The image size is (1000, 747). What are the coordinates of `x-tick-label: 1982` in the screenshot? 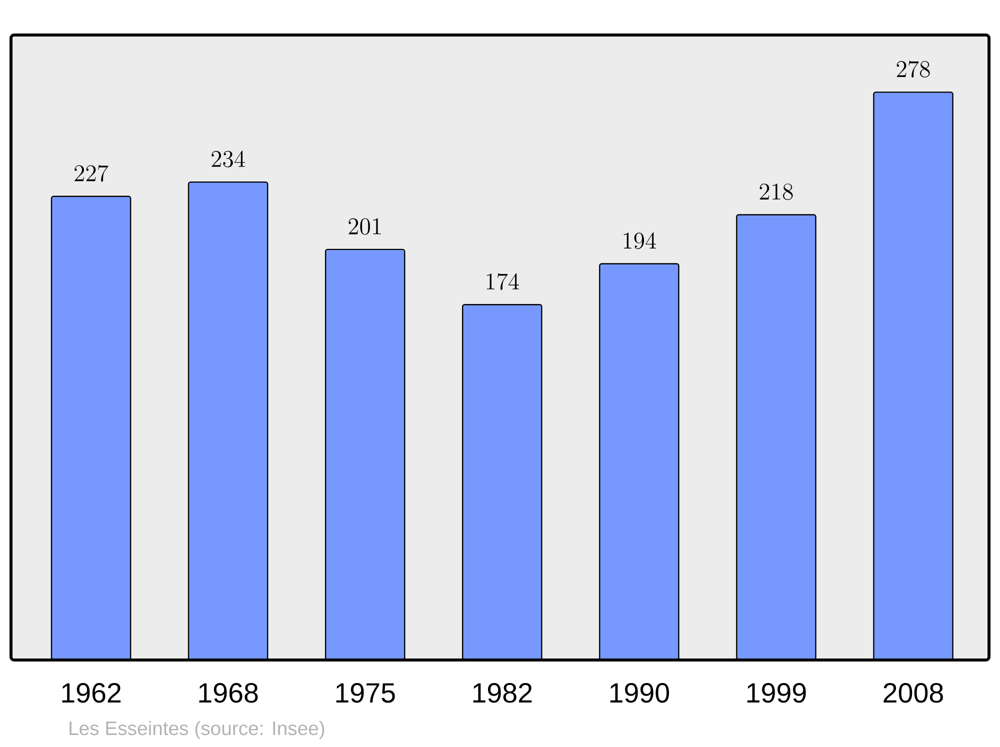 It's located at (502, 693).